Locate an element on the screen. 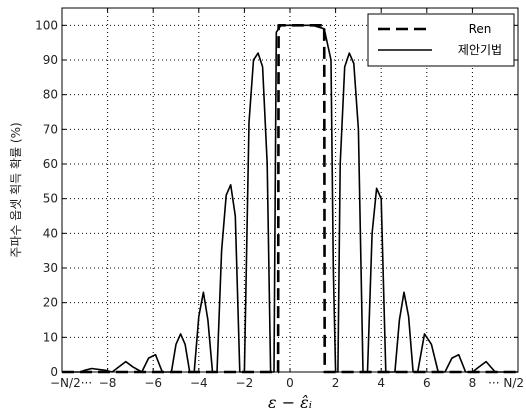 The width and height of the screenshot is (526, 418). y-axis-label: 주파수 옵셋 획득 확률 (%) is located at coordinates (16, 189).